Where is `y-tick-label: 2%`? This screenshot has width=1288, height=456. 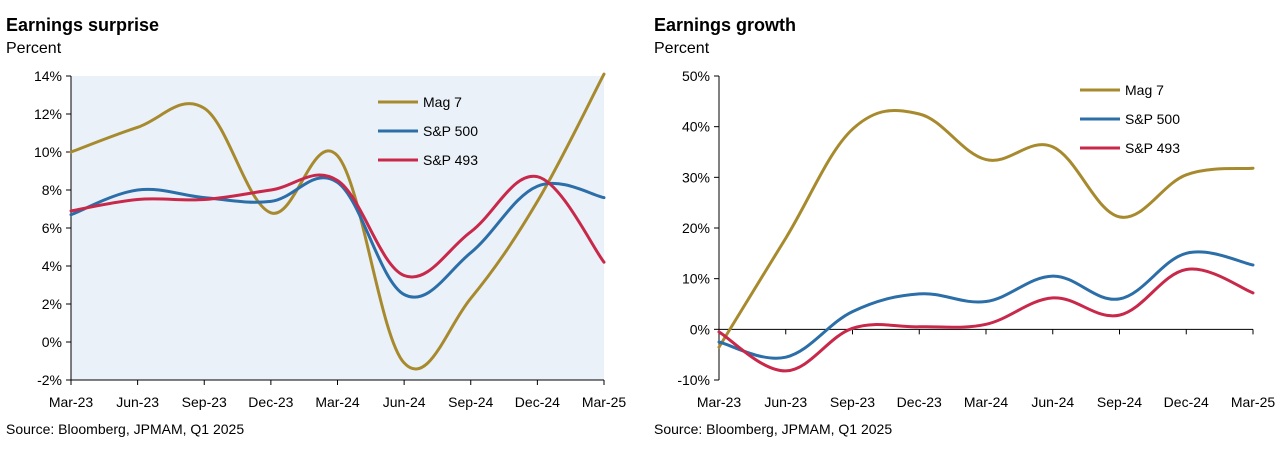
y-tick-label: 2% is located at coordinates (52, 304).